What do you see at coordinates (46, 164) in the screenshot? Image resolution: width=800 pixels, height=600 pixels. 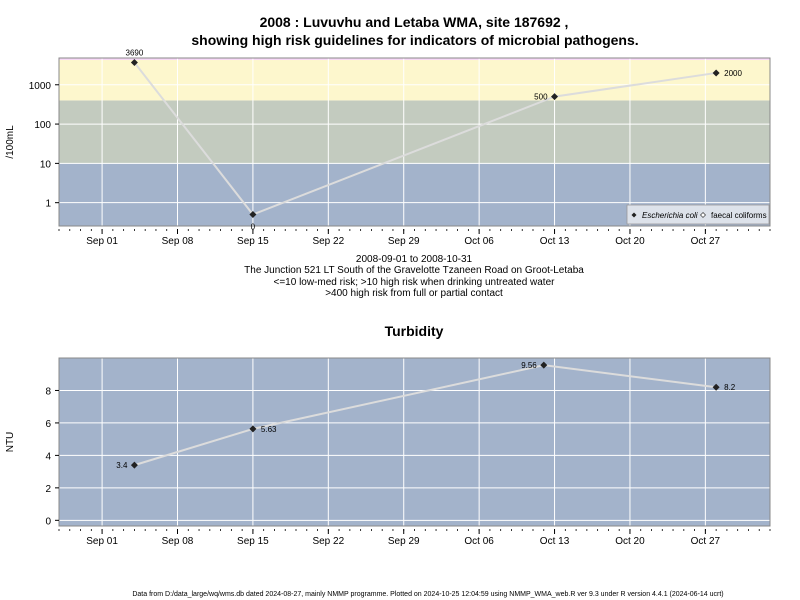 I see `y-tick-label: 10` at bounding box center [46, 164].